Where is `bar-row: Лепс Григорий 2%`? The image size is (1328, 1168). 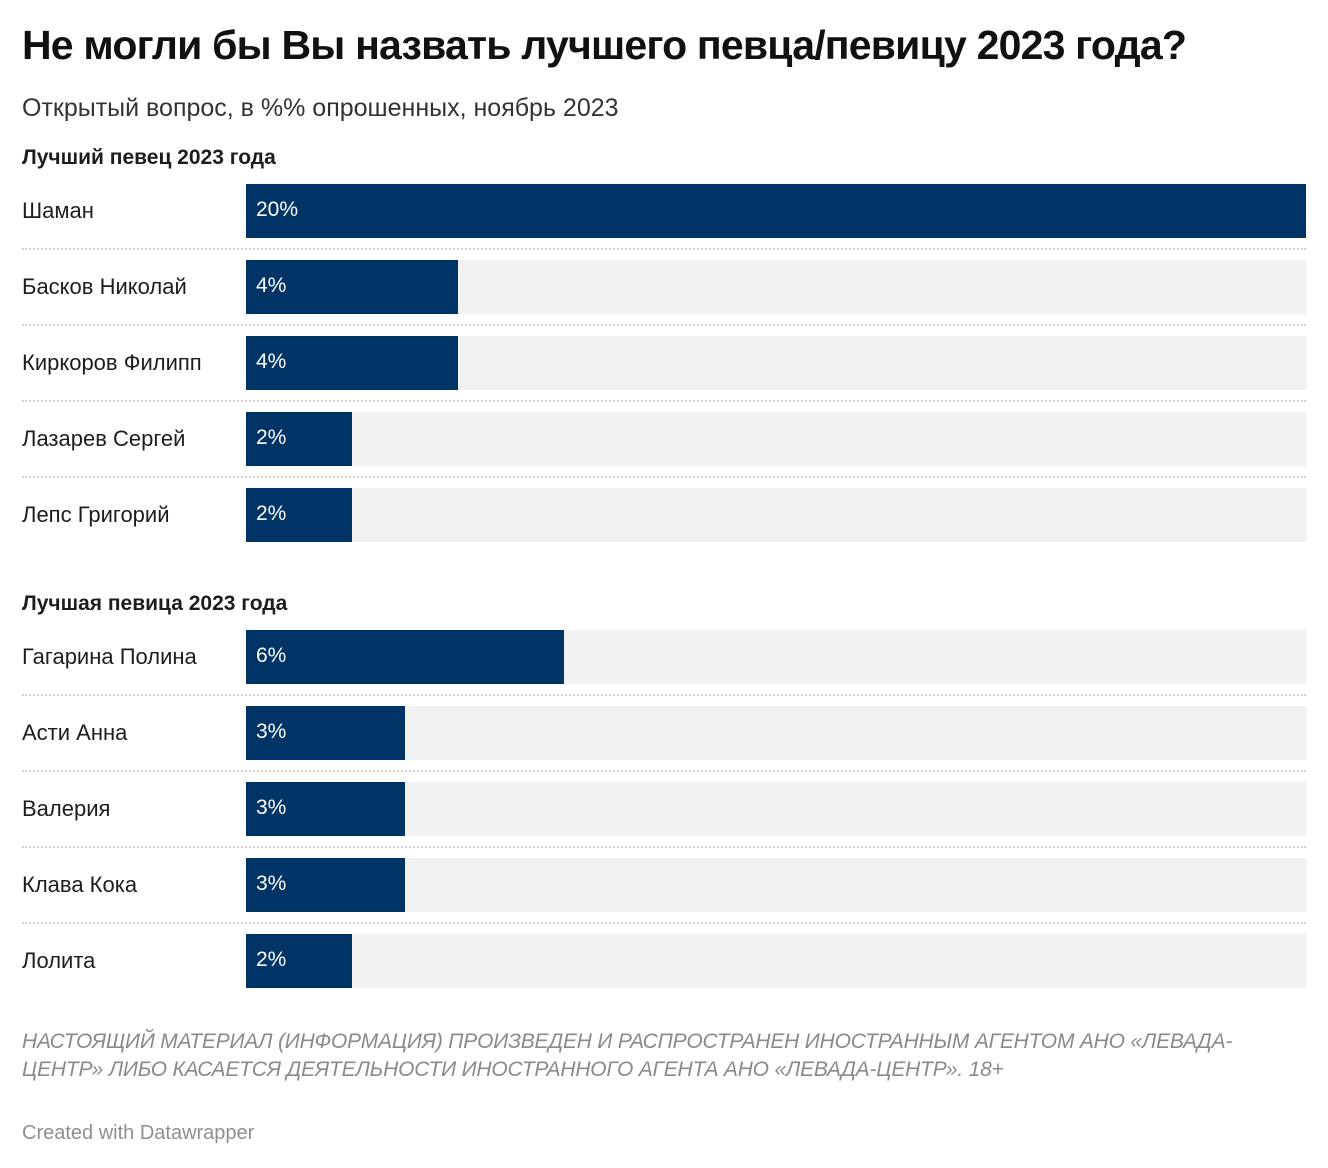
bar-row: Лепс Григорий 2% is located at coordinates (664, 515).